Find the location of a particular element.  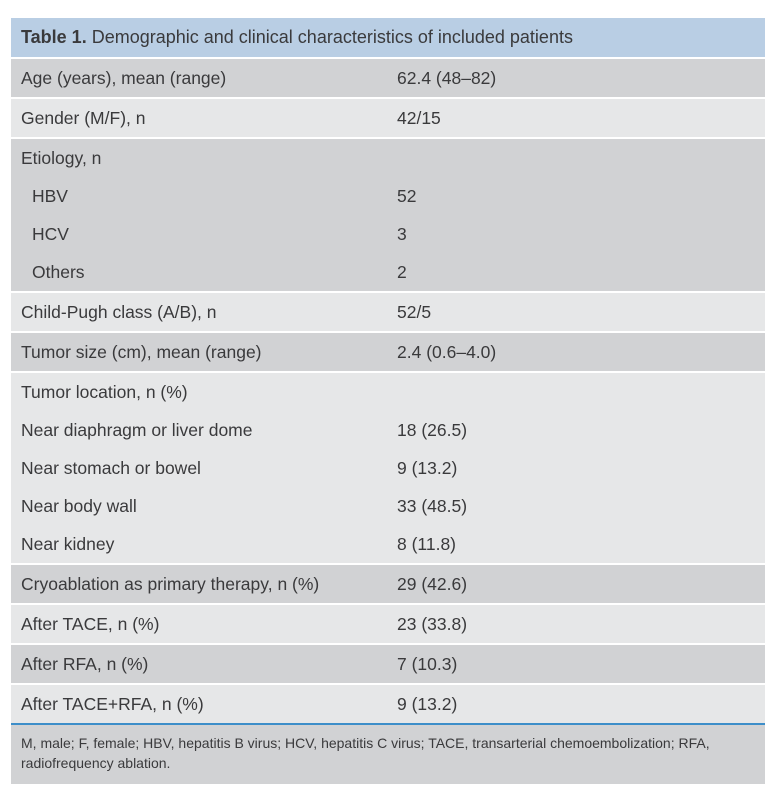

table-row: After RFA, n (%) 7 (10.3) is located at coordinates (388, 664).